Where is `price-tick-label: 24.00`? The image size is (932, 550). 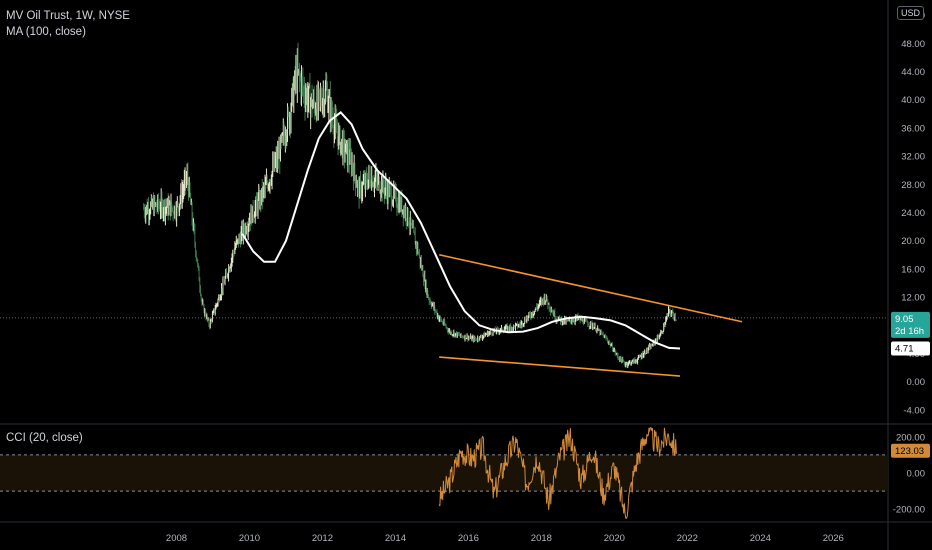 price-tick-label: 24.00 is located at coordinates (913, 213).